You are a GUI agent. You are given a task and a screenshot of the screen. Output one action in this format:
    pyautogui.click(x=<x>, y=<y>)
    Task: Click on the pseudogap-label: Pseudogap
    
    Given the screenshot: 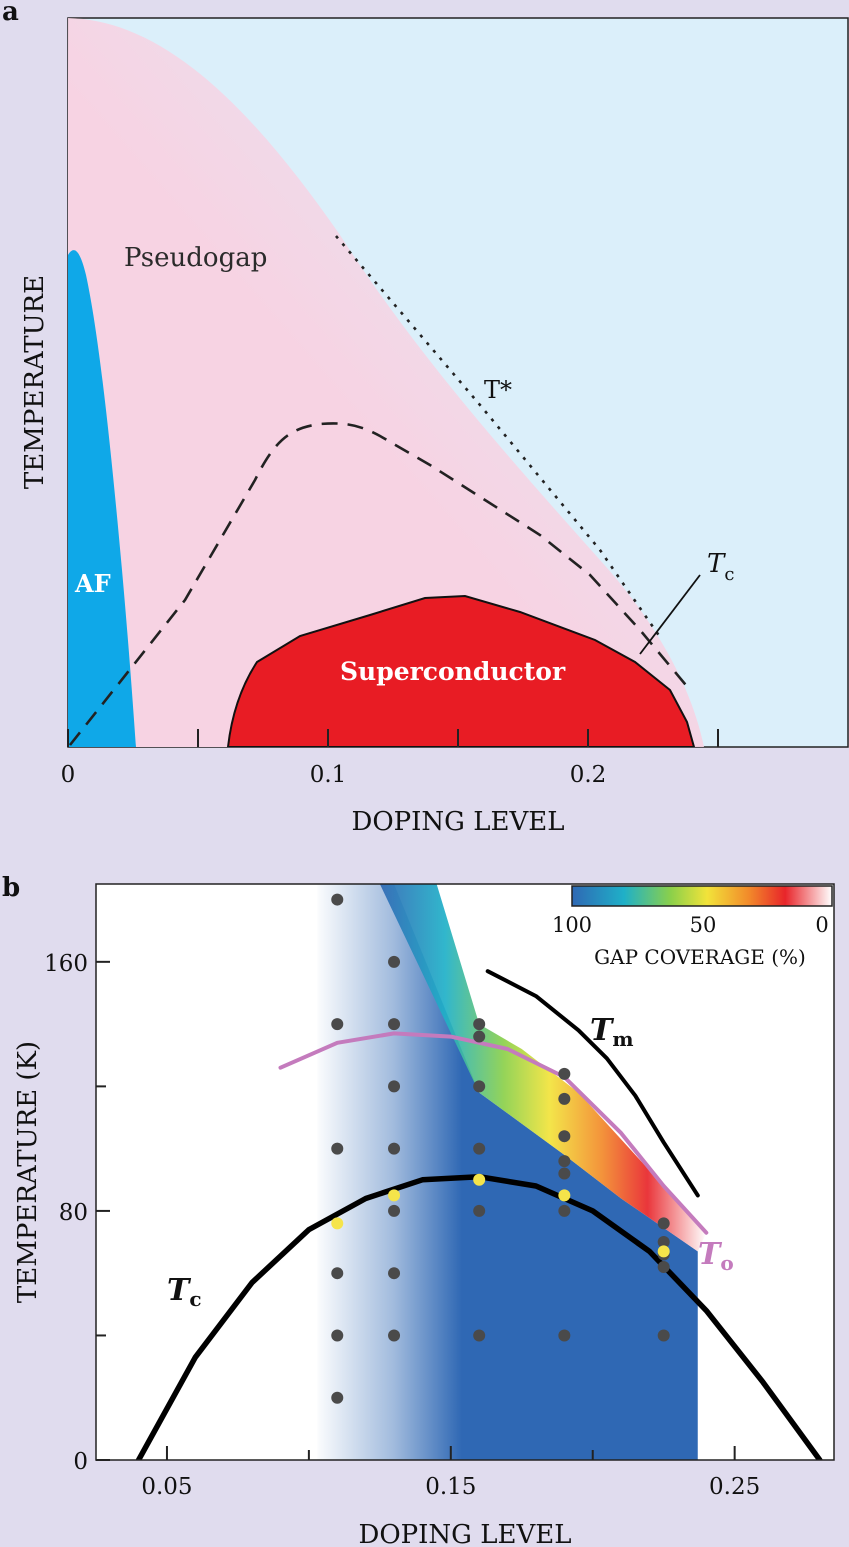 What is the action you would take?
    pyautogui.click(x=195, y=258)
    